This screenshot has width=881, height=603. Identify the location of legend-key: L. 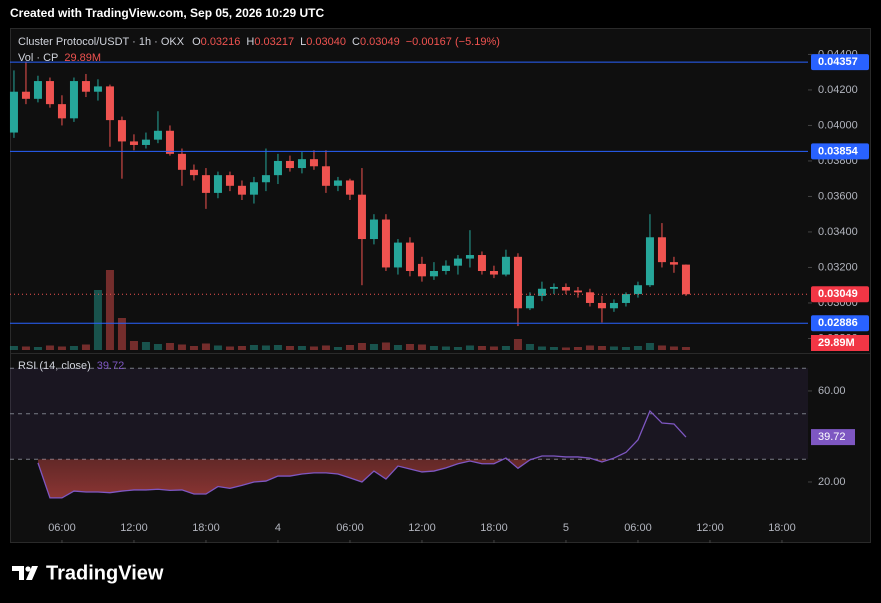
(303, 42).